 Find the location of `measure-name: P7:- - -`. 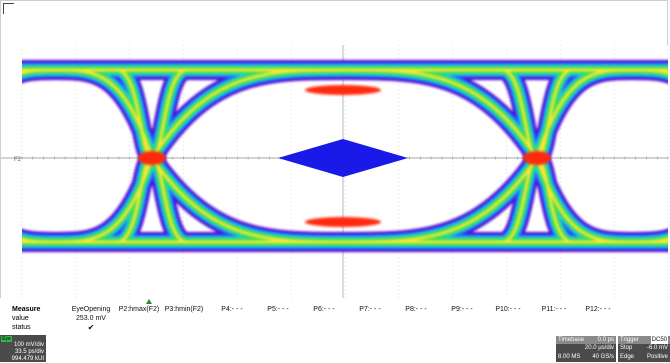

measure-name: P7:- - - is located at coordinates (370, 309).